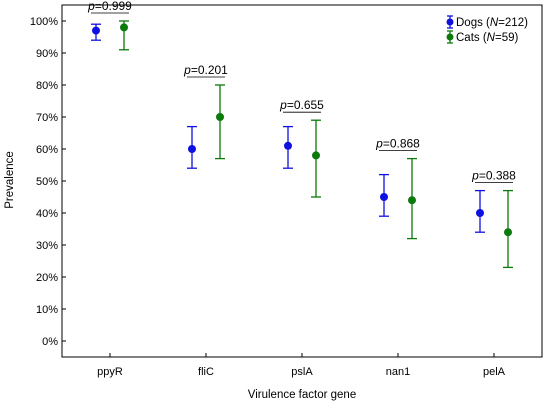 The height and width of the screenshot is (405, 550). I want to click on y-tick-label: 0%, so click(50, 342).